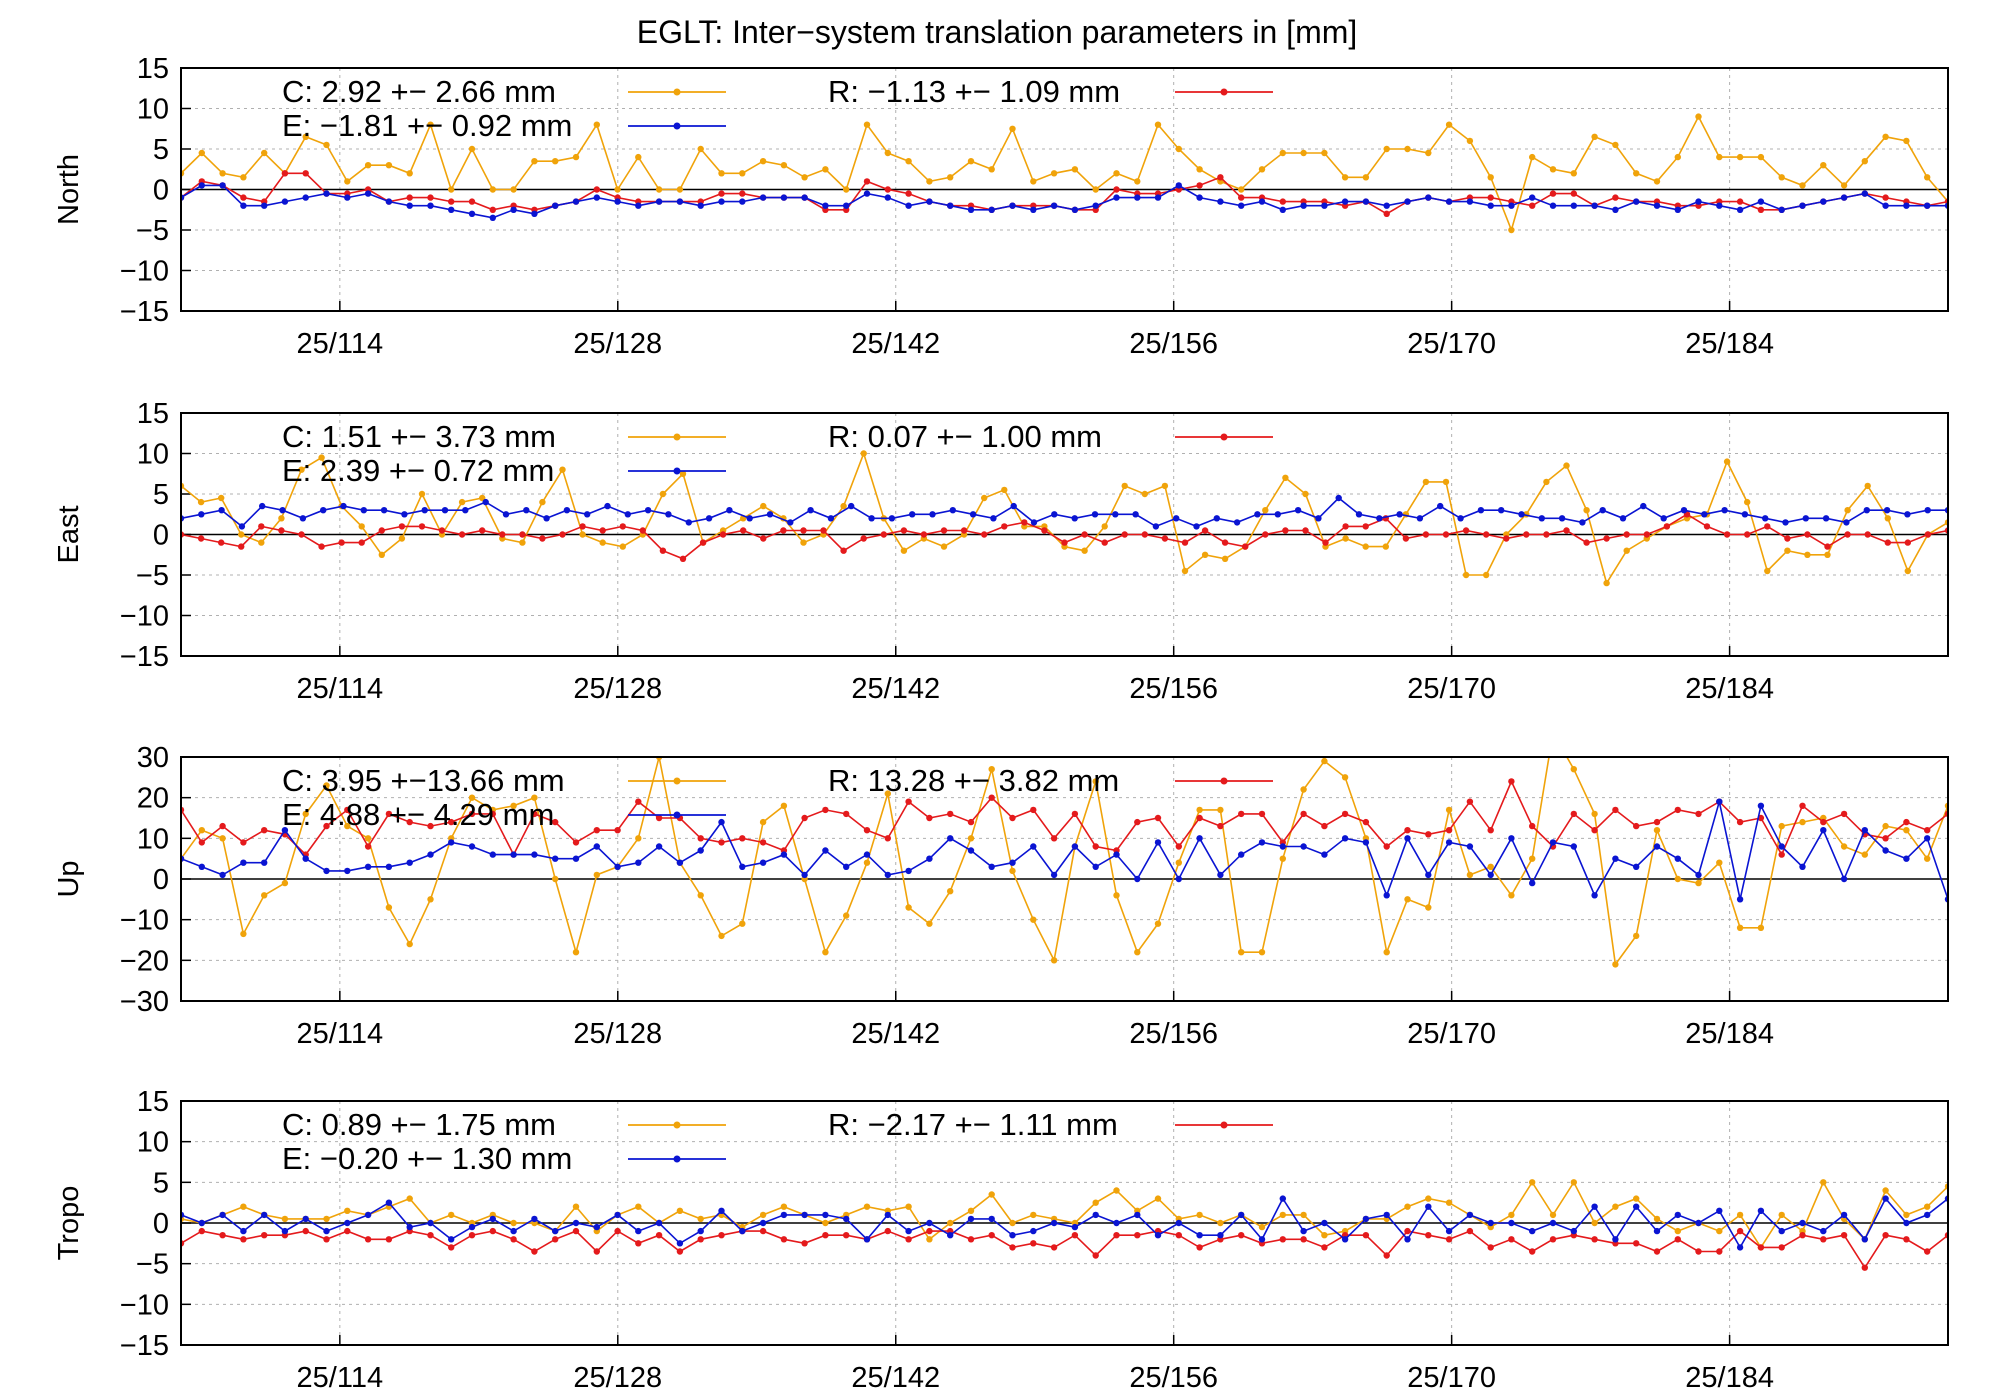  I want to click on legend-label: C: 1.51 +− 3.73 mm, so click(419, 436).